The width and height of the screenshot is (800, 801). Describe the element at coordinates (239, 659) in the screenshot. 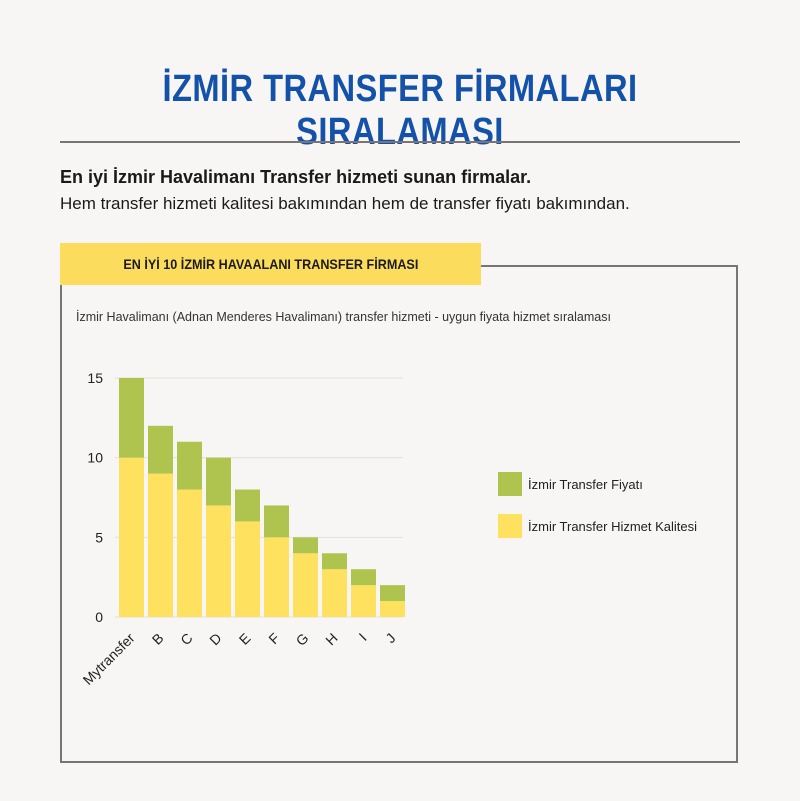

I see `x-axis-categories: Mytransfer B C D E F G H I J` at that location.